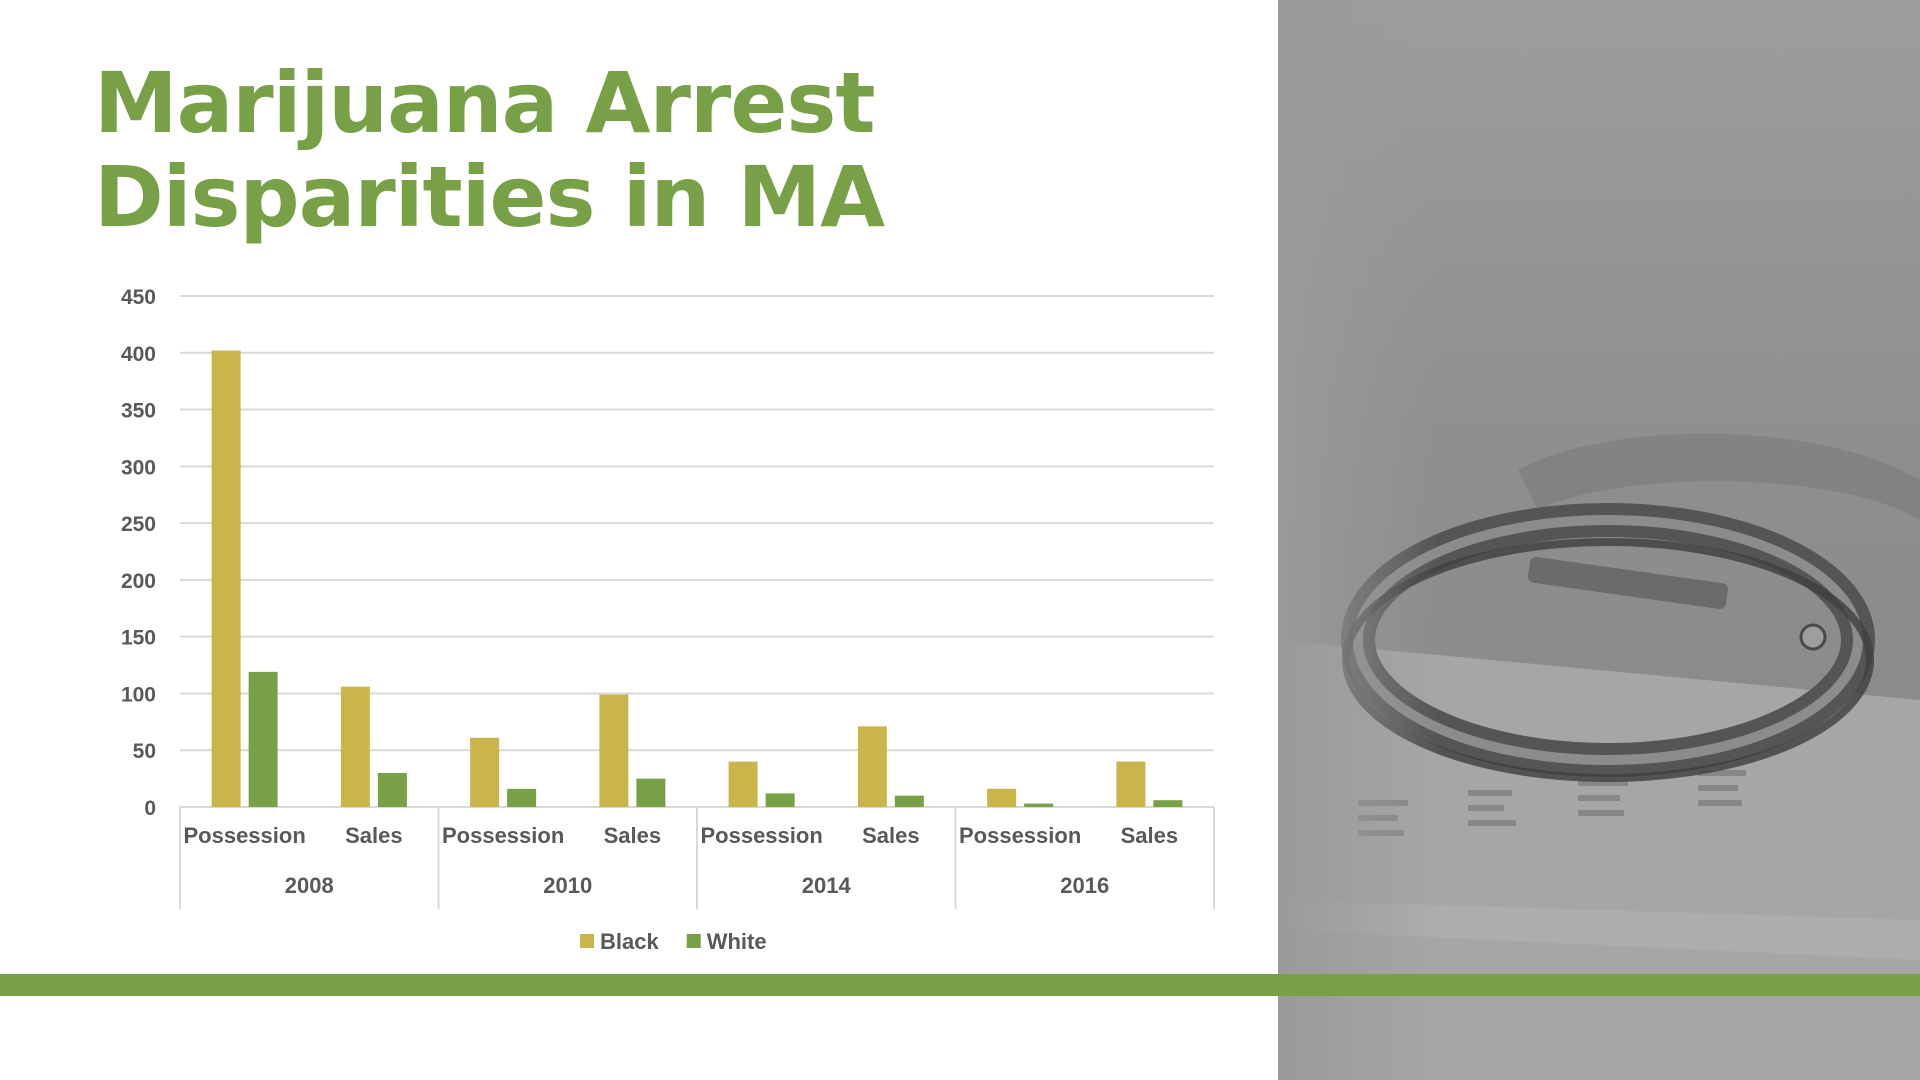 The image size is (1920, 1080). What do you see at coordinates (827, 885) in the screenshot?
I see `x-group-label: 2014` at bounding box center [827, 885].